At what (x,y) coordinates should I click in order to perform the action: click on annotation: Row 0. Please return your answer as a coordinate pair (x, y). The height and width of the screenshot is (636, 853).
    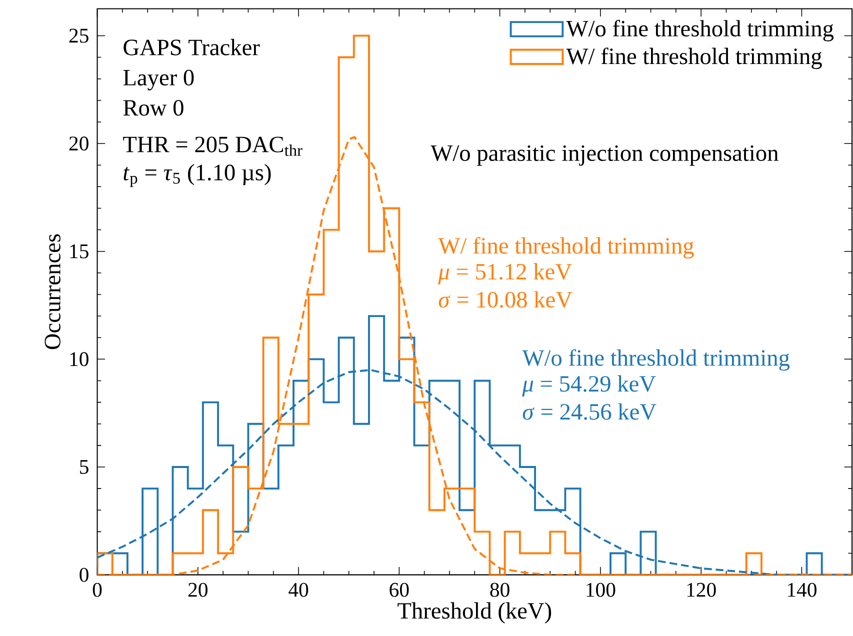
    Looking at the image, I should click on (153, 108).